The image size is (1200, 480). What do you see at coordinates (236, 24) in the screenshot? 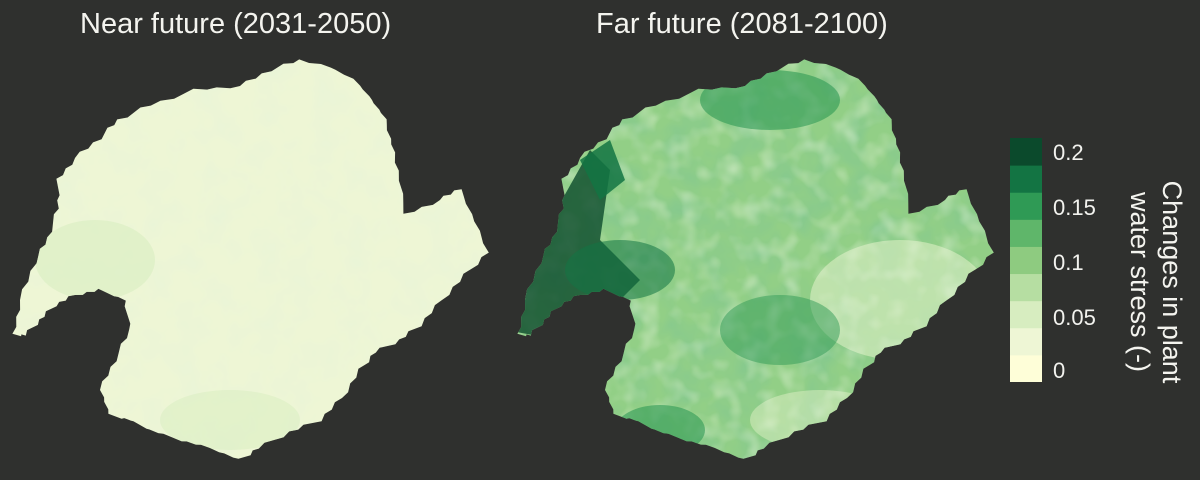
I see `near-future-title: Near future (2031-2050)` at bounding box center [236, 24].